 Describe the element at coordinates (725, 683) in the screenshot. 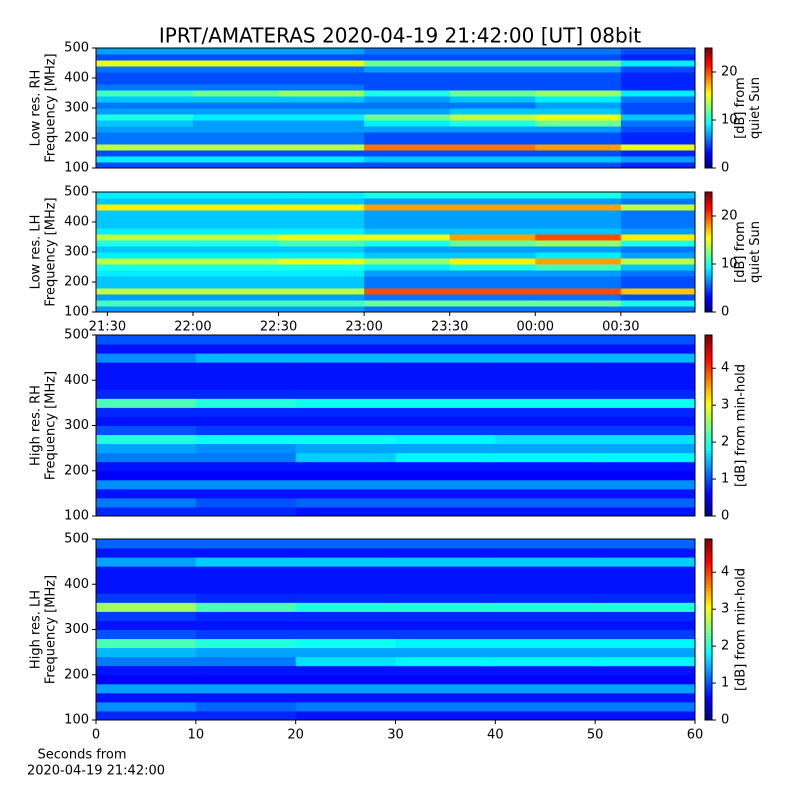

I see `colorbar-tick-label: 1` at that location.